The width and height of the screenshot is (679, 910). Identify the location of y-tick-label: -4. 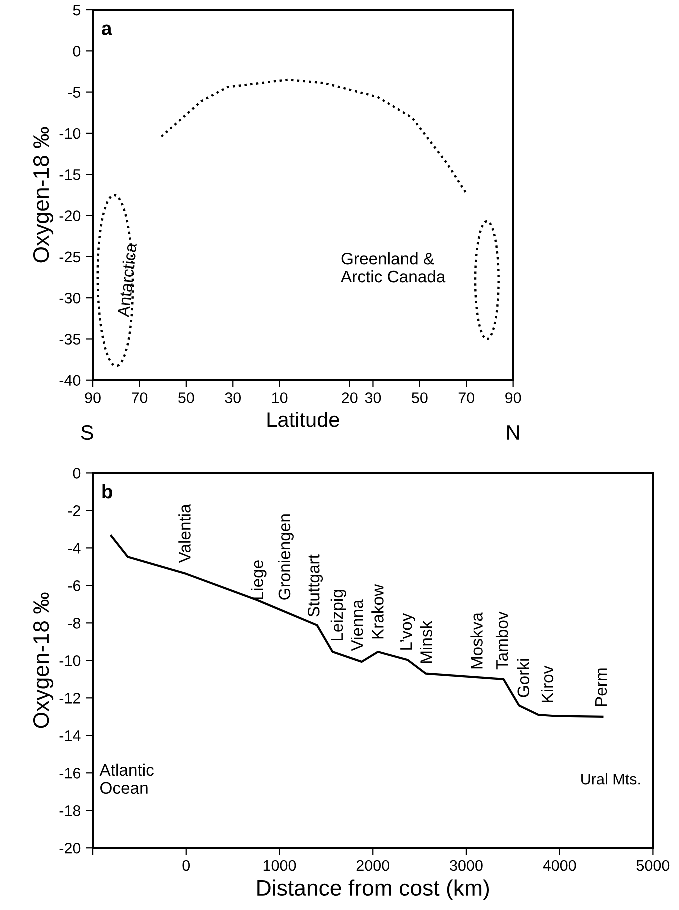
(74, 548).